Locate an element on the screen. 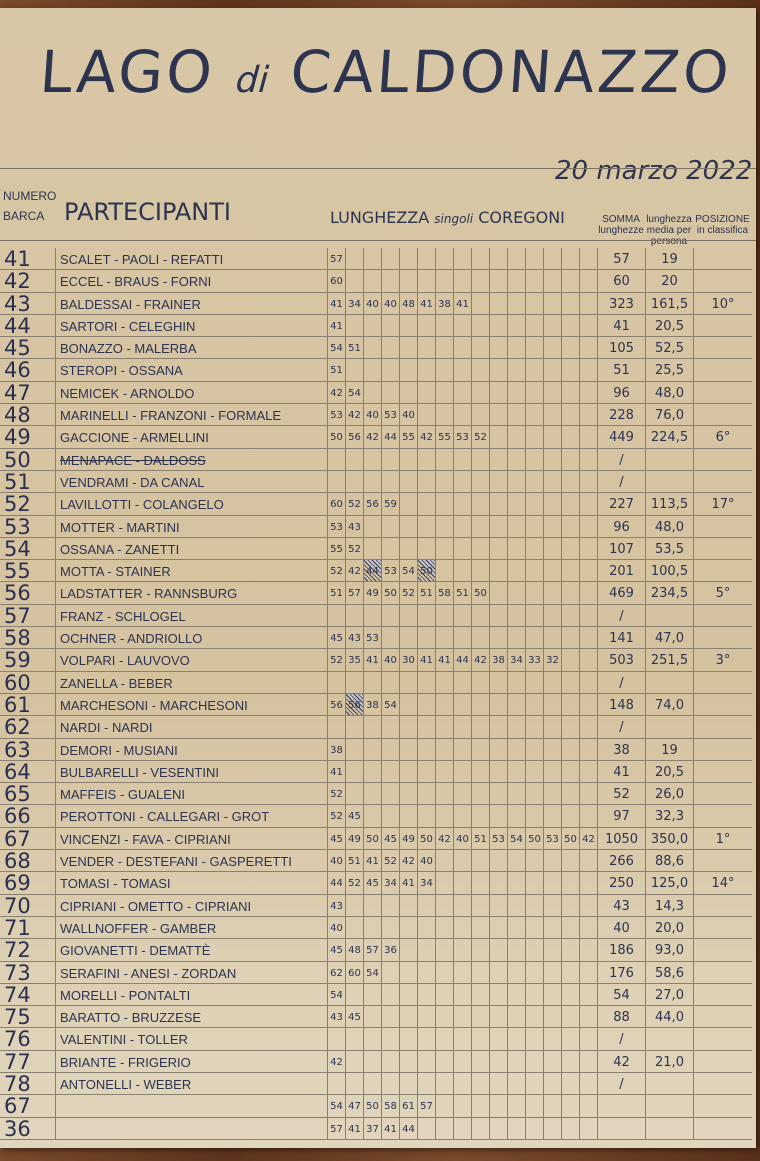  length-cell: 51 is located at coordinates (354, 861).